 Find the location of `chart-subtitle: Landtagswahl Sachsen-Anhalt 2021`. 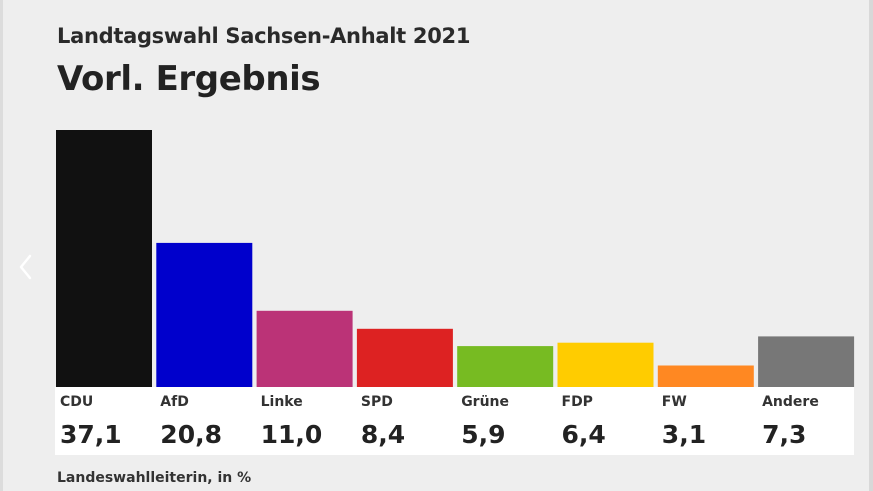

chart-subtitle: Landtagswahl Sachsen-Anhalt 2021 is located at coordinates (264, 36).